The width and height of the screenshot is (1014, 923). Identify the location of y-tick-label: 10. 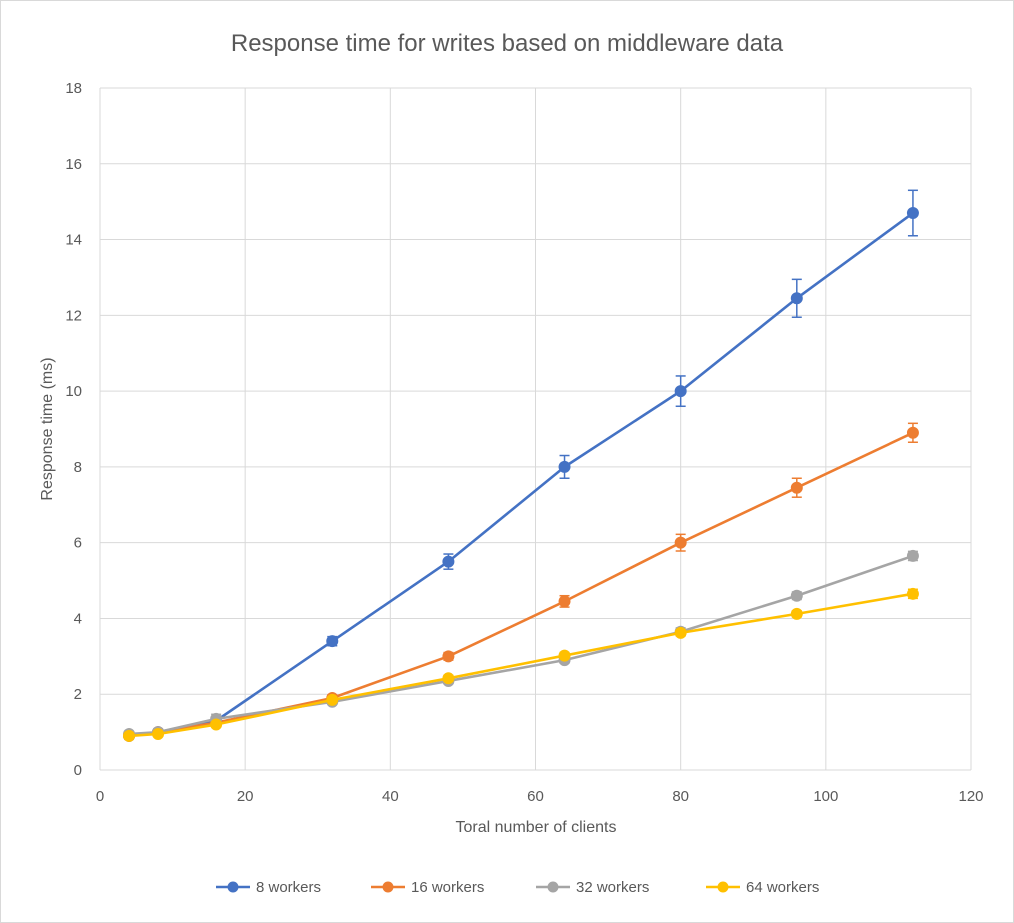
(73, 391).